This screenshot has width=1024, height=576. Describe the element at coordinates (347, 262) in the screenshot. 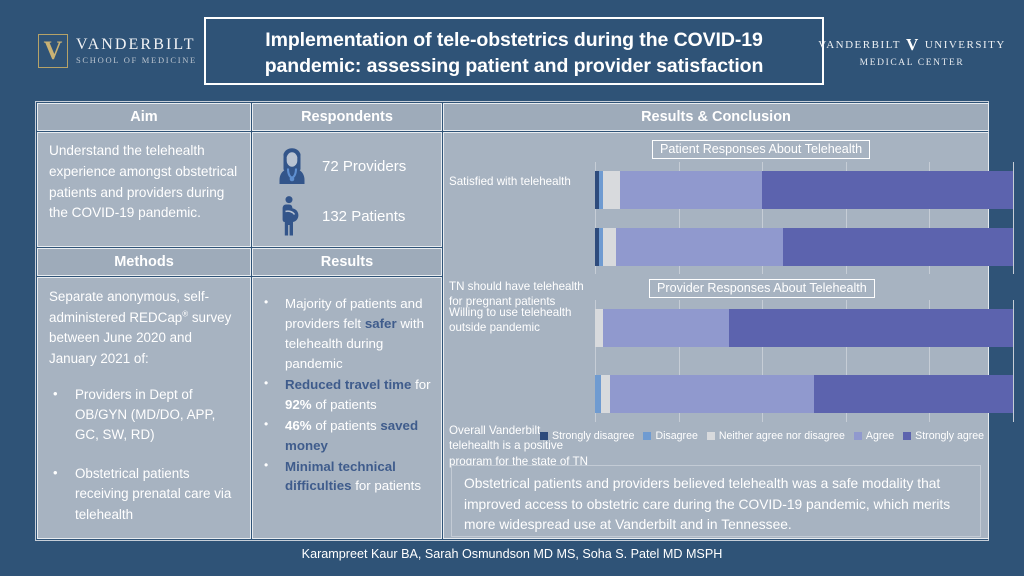

I see `results-panel-heading: Results` at that location.